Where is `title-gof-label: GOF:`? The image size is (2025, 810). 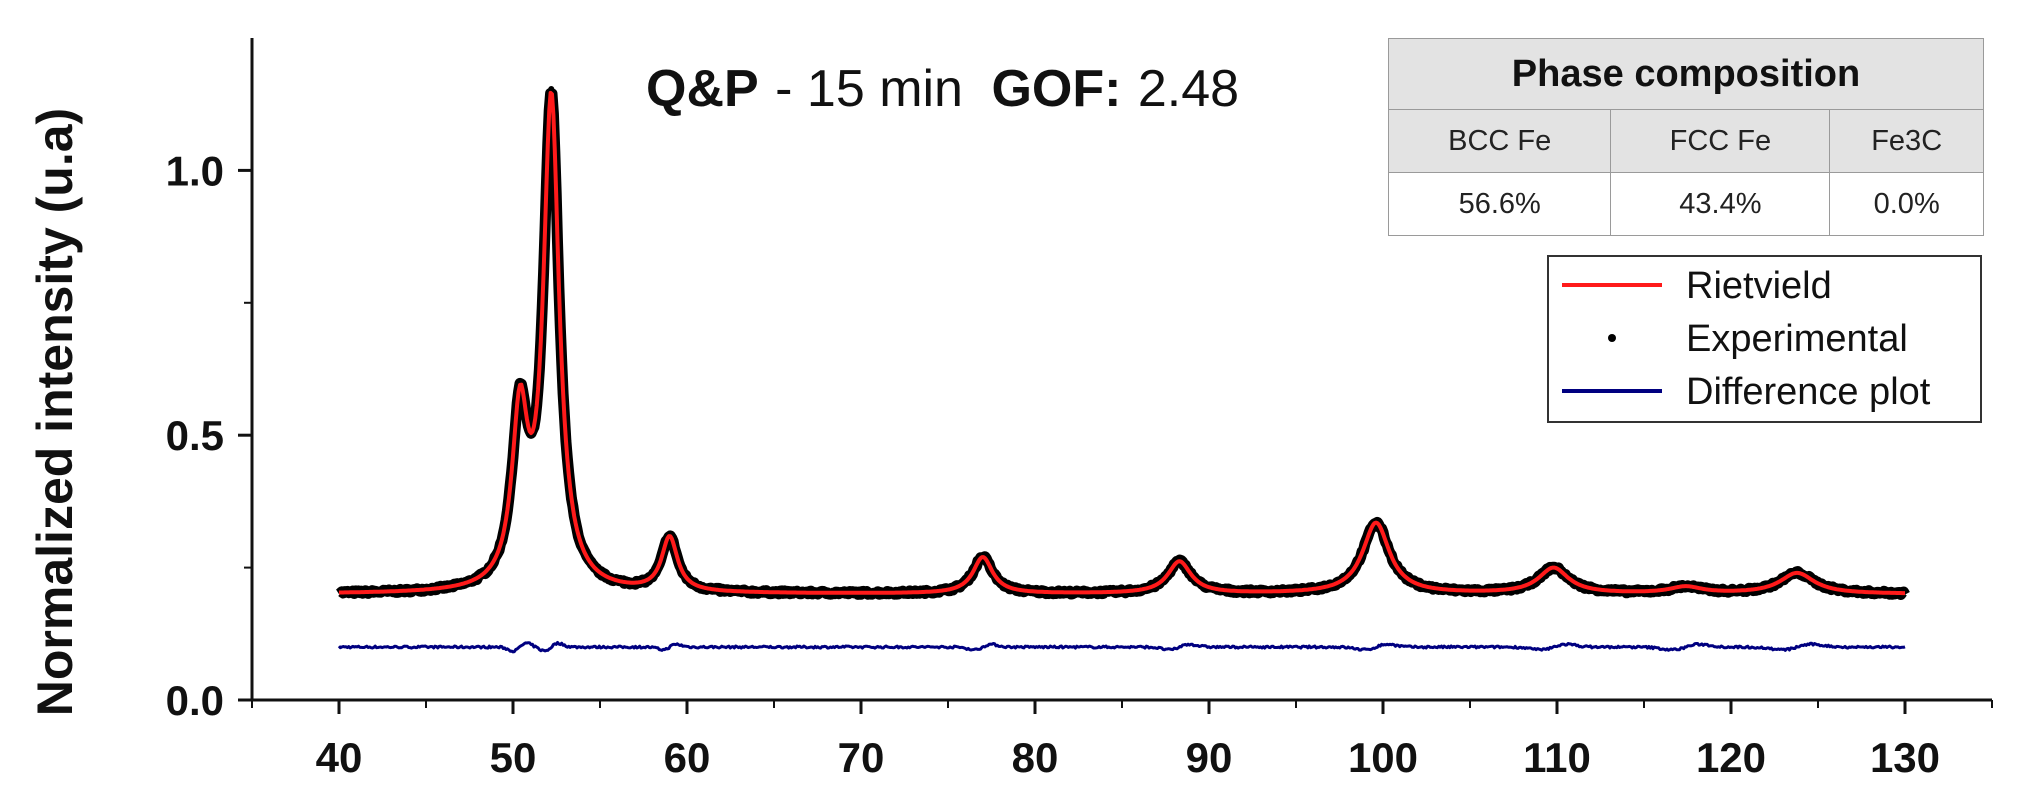
title-gof-label: GOF: is located at coordinates (1056, 89).